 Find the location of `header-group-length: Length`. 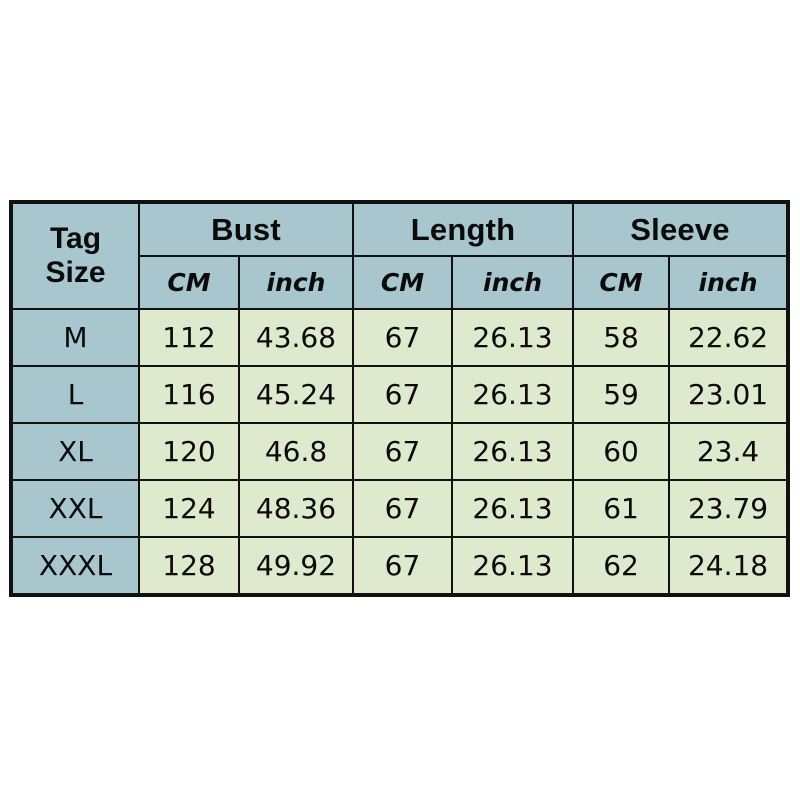

header-group-length: Length is located at coordinates (463, 229).